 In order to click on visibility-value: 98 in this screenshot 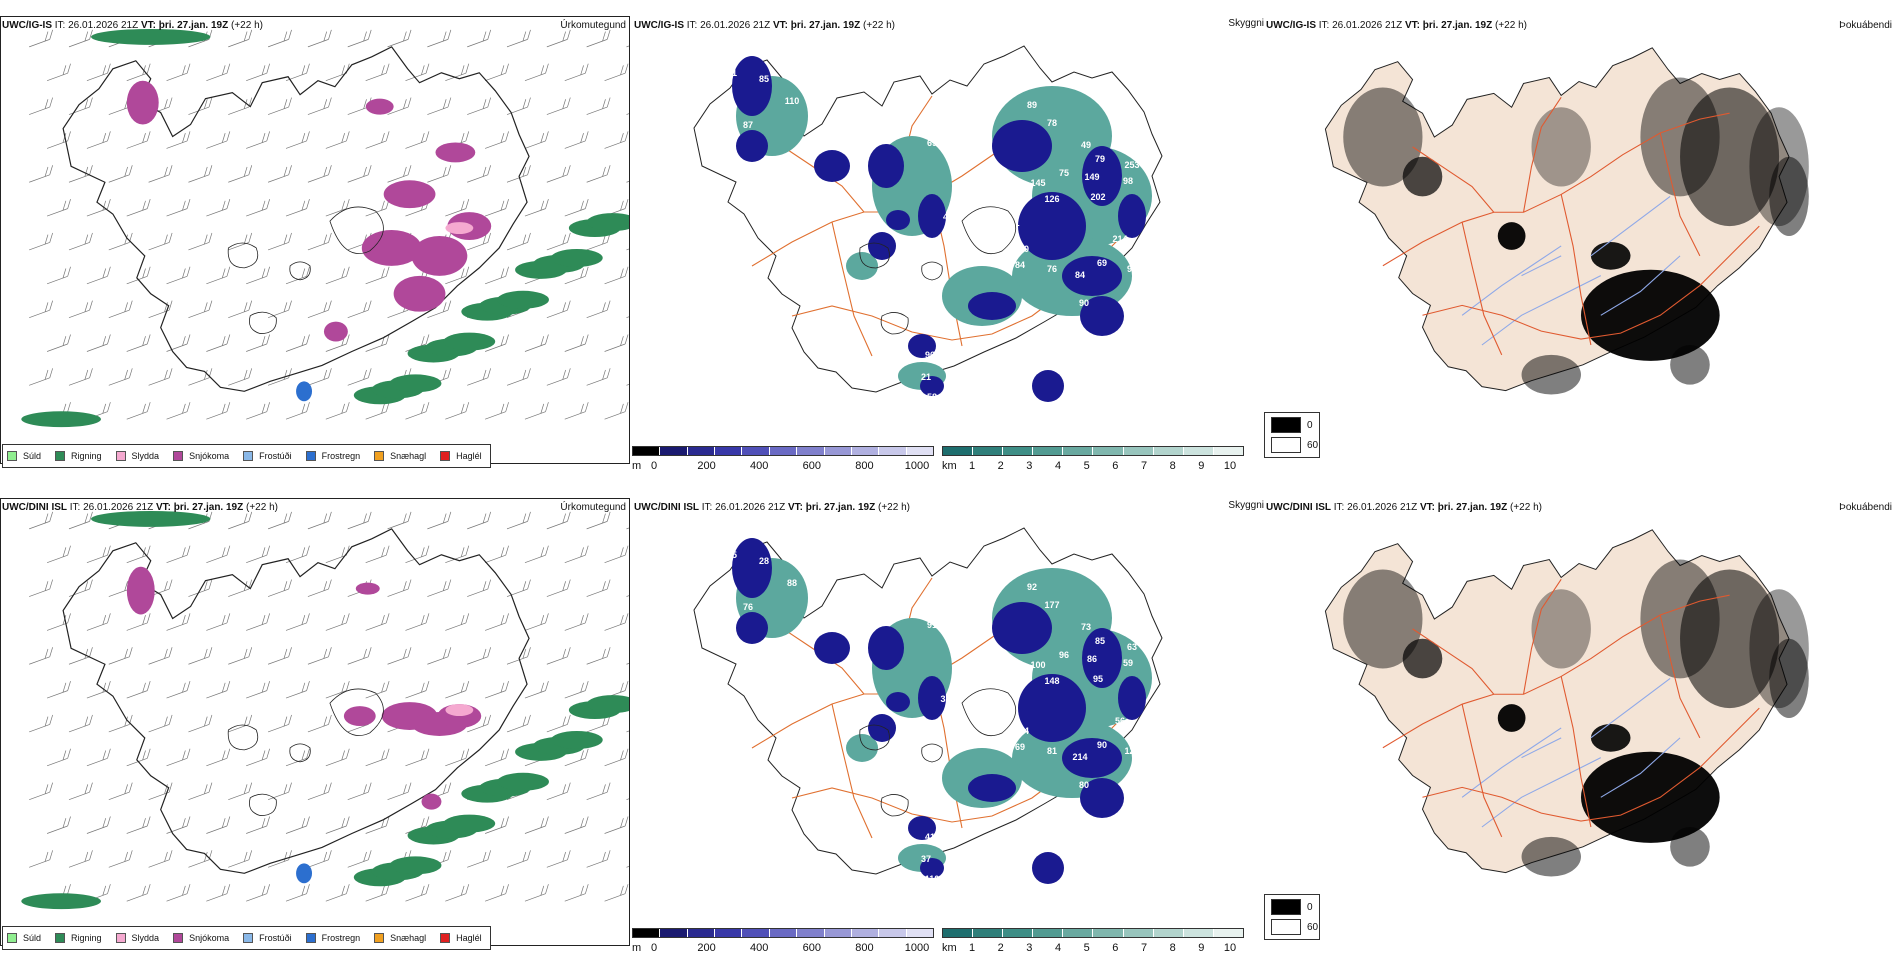, I will do `click(1128, 181)`.